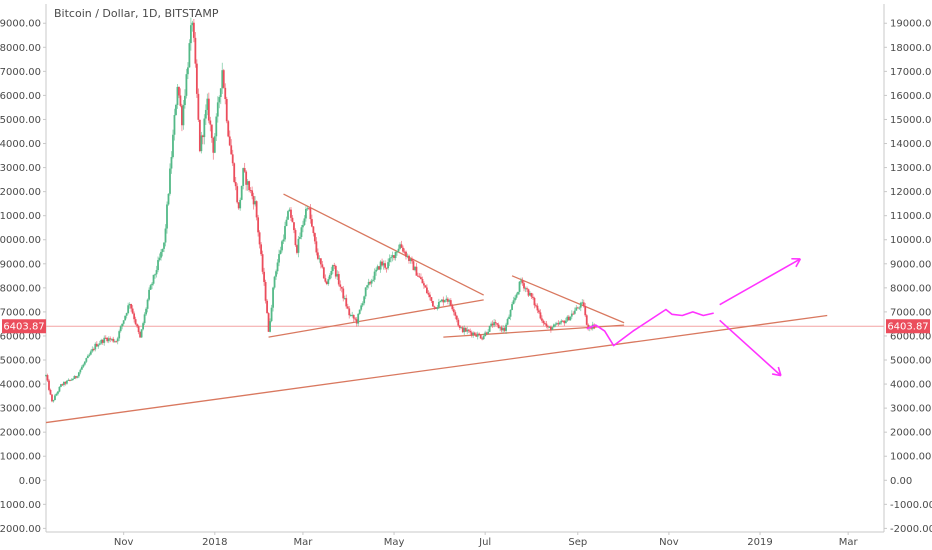  Describe the element at coordinates (376, 318) in the screenshot. I see `trendline` at that location.